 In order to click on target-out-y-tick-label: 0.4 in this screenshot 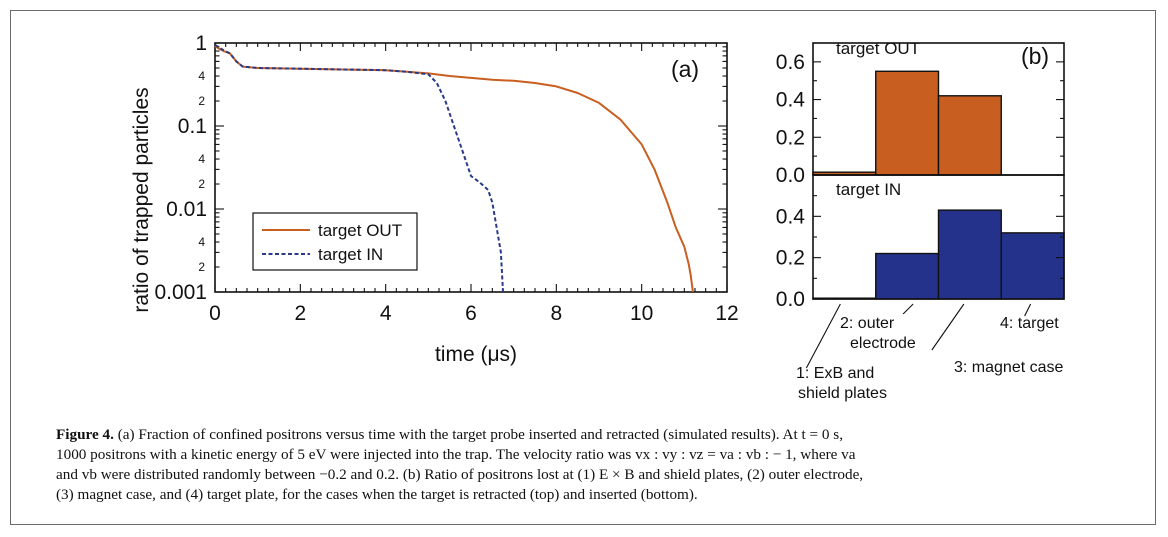, I will do `click(791, 100)`.